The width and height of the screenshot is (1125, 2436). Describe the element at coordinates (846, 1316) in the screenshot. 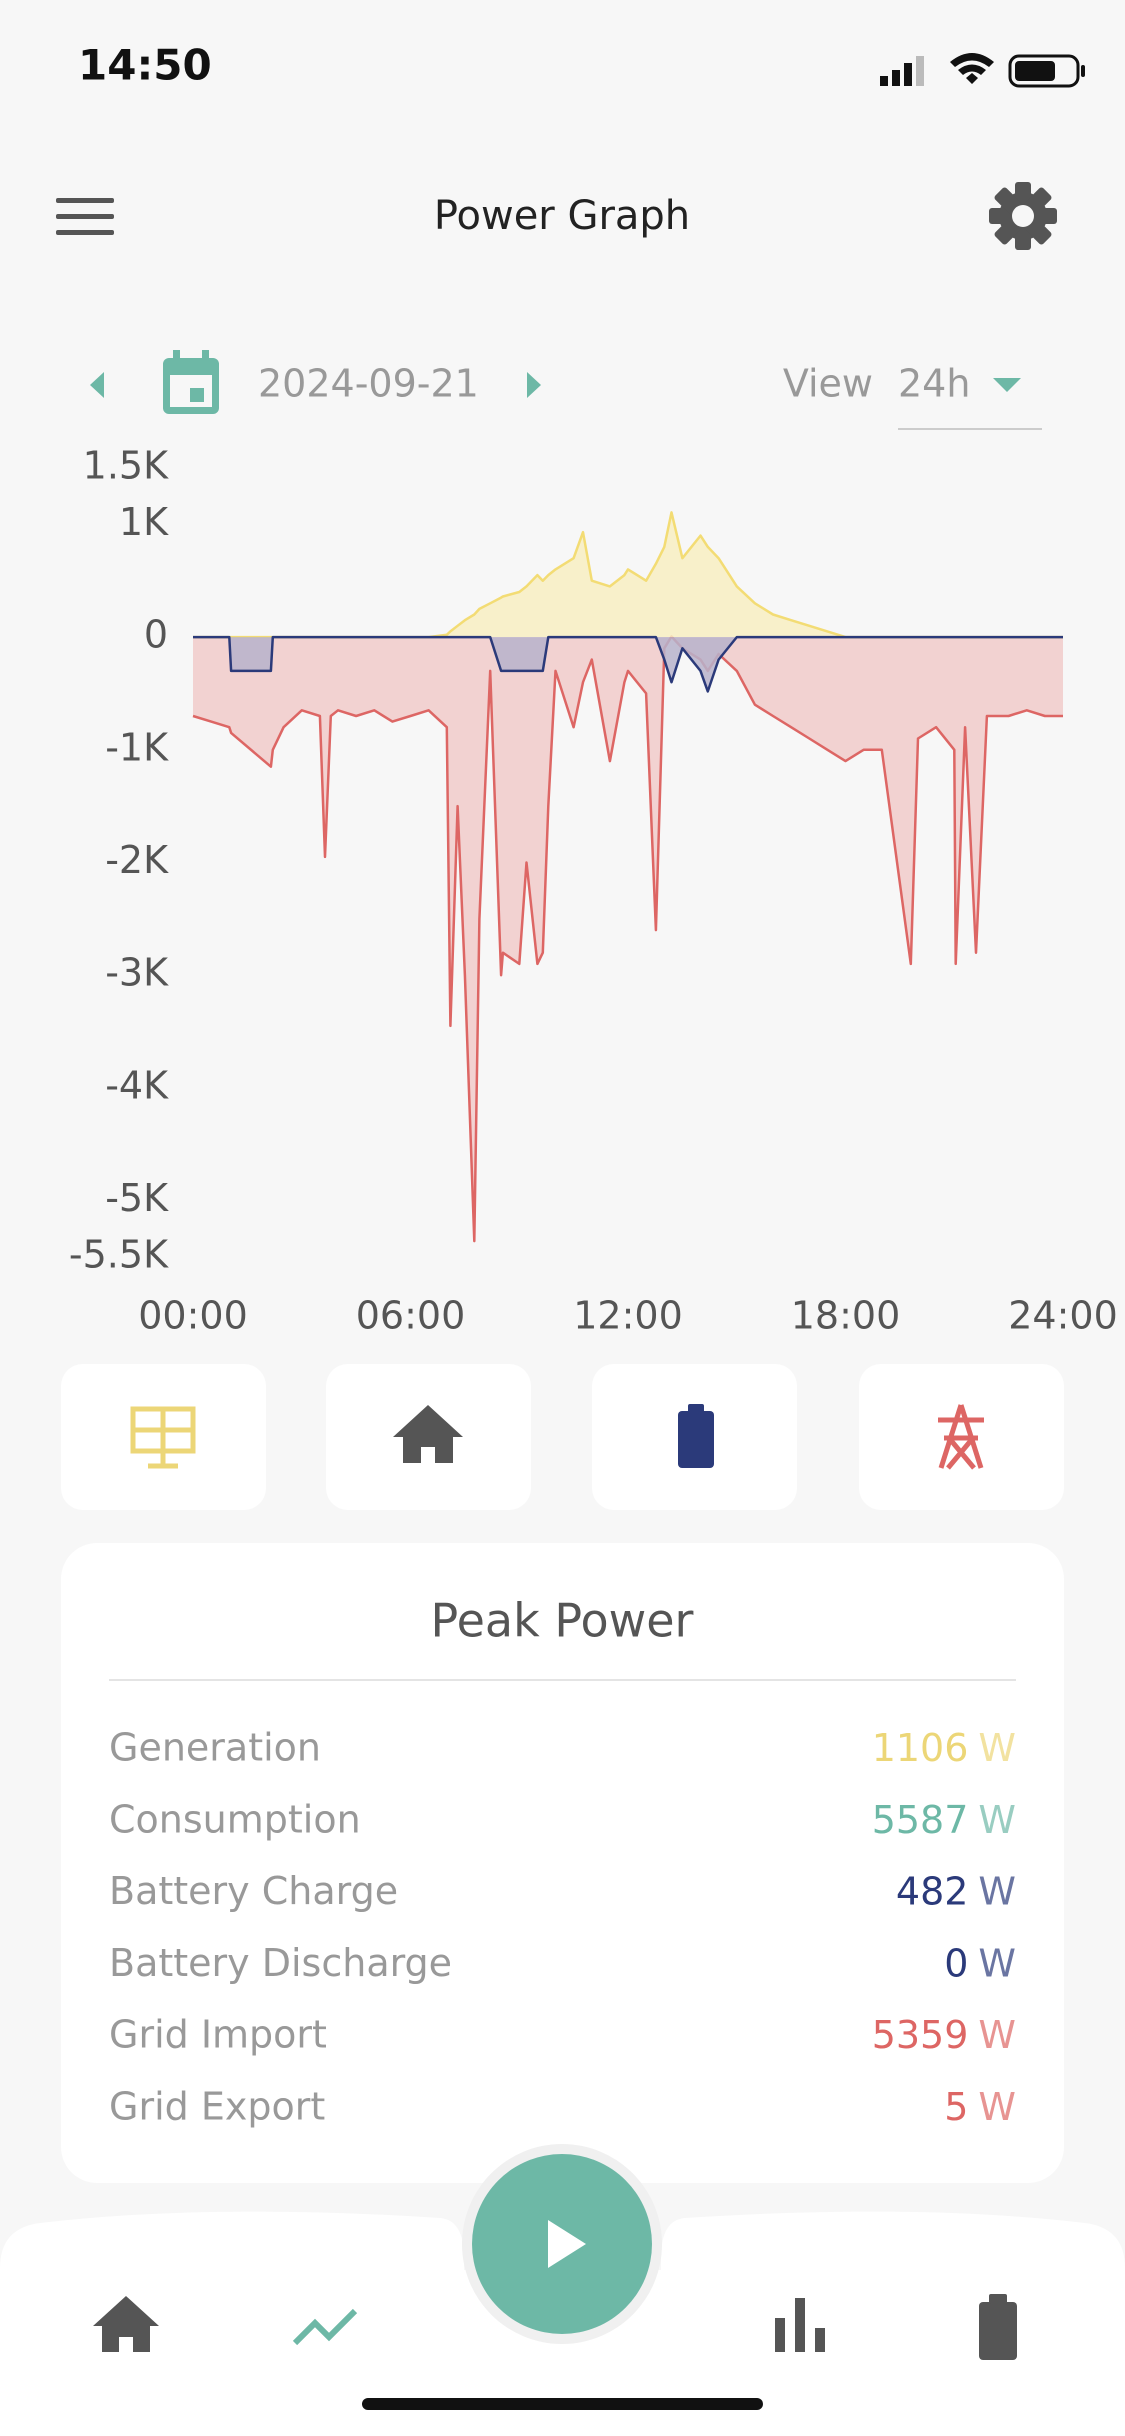

I see `x-tick-label: 18:00` at that location.